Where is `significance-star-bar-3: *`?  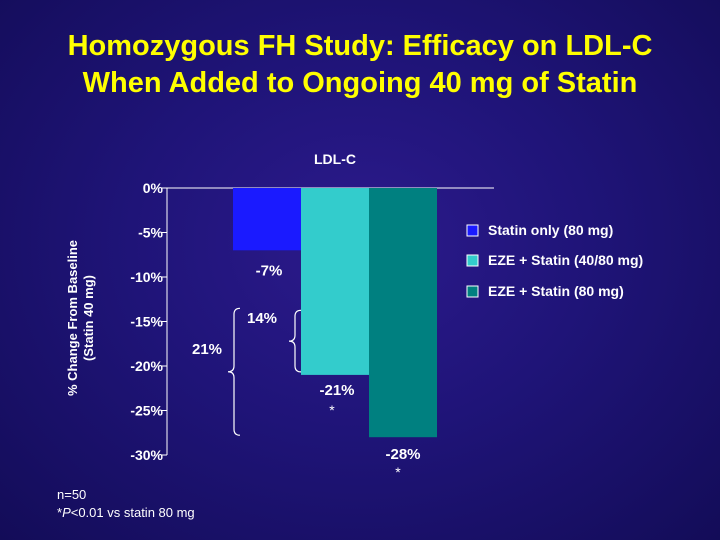 significance-star-bar-3: * is located at coordinates (398, 472).